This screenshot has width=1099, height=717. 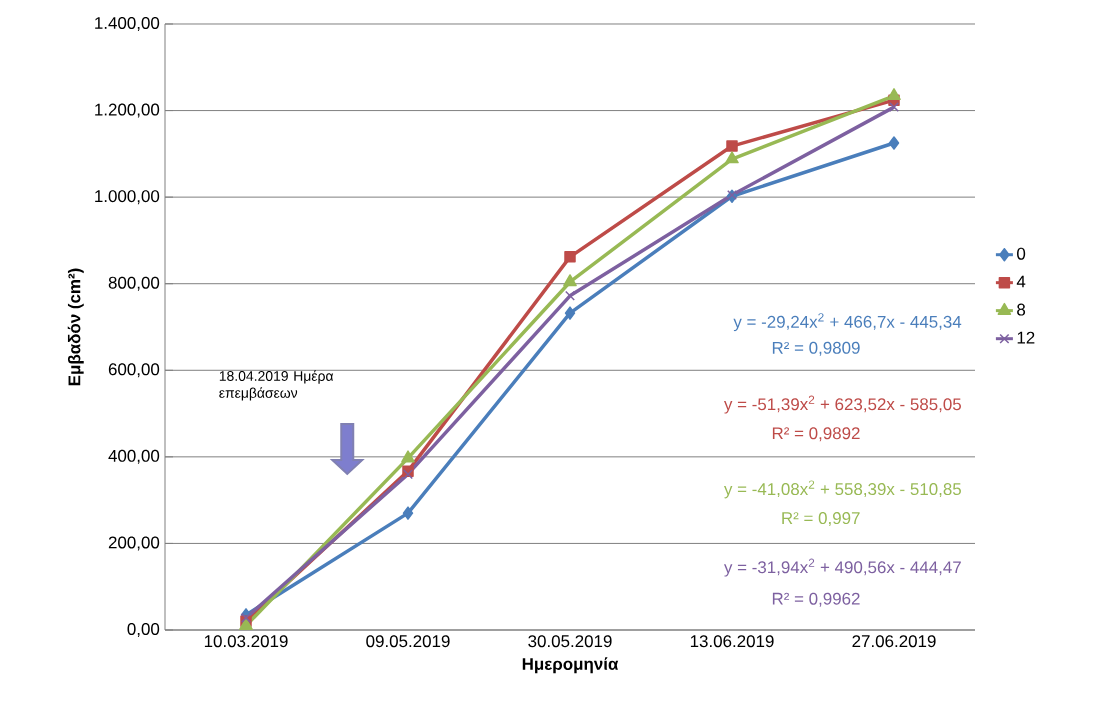 What do you see at coordinates (816, 348) in the screenshot?
I see `annotation: R² = 0,9809` at bounding box center [816, 348].